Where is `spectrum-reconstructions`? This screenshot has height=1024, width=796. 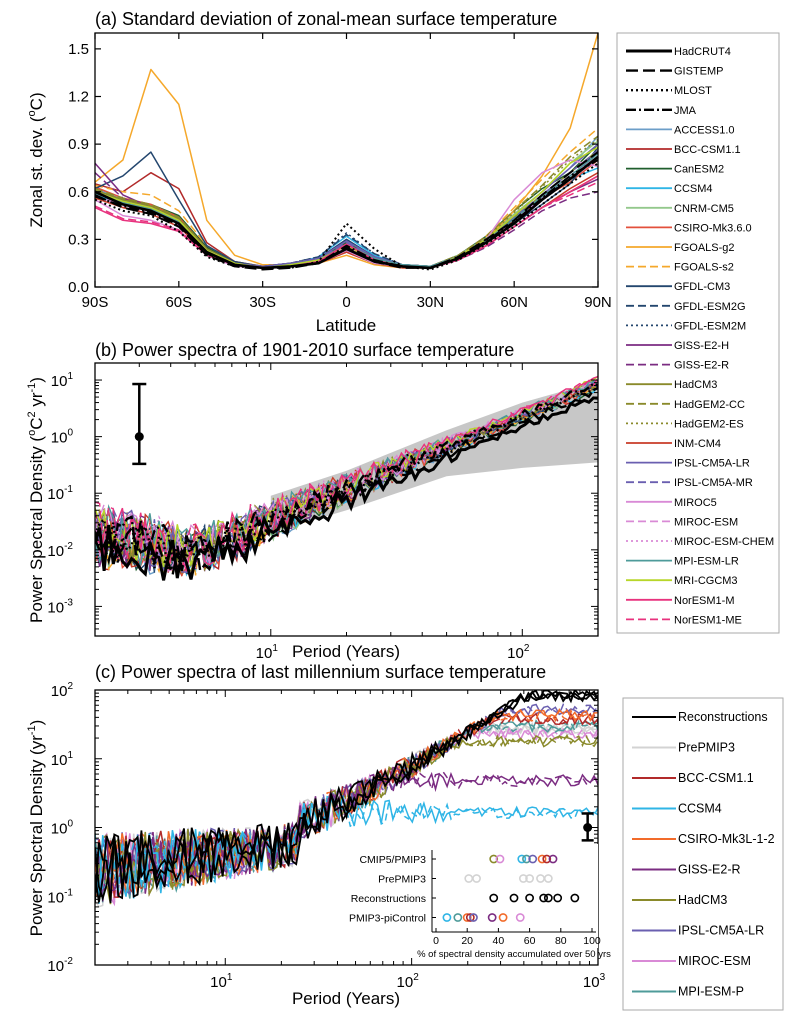
spectrum-reconstructions is located at coordinates (346, 797).